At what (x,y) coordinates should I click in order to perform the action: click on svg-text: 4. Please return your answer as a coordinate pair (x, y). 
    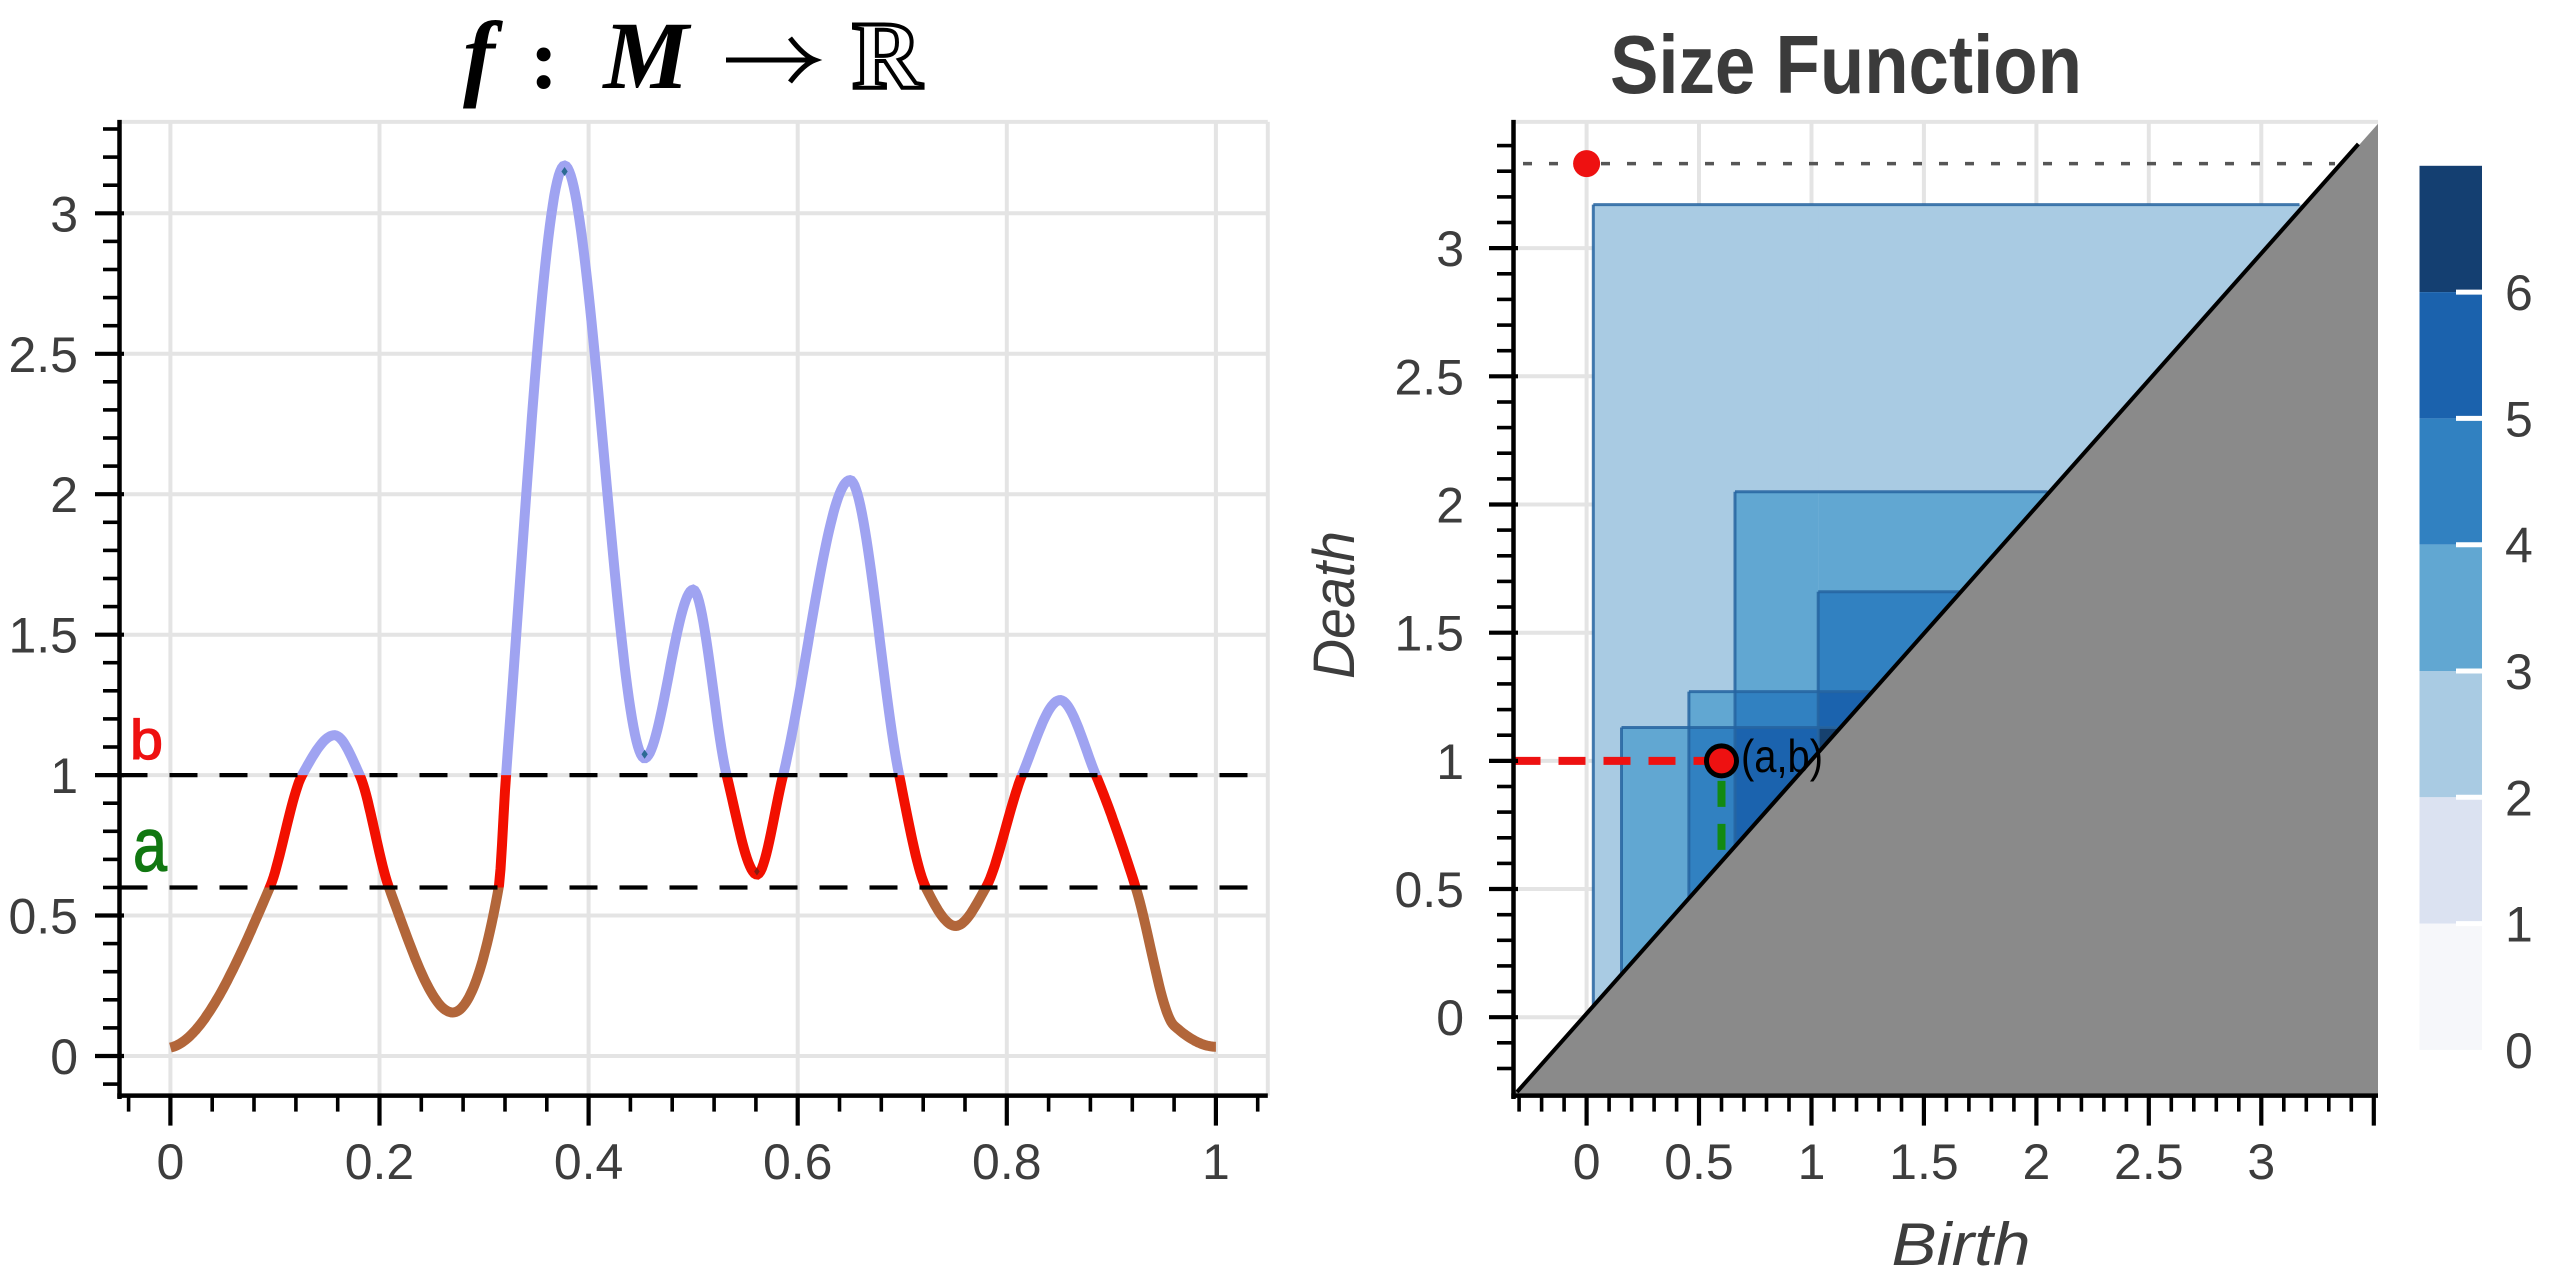
    Looking at the image, I should click on (2519, 546).